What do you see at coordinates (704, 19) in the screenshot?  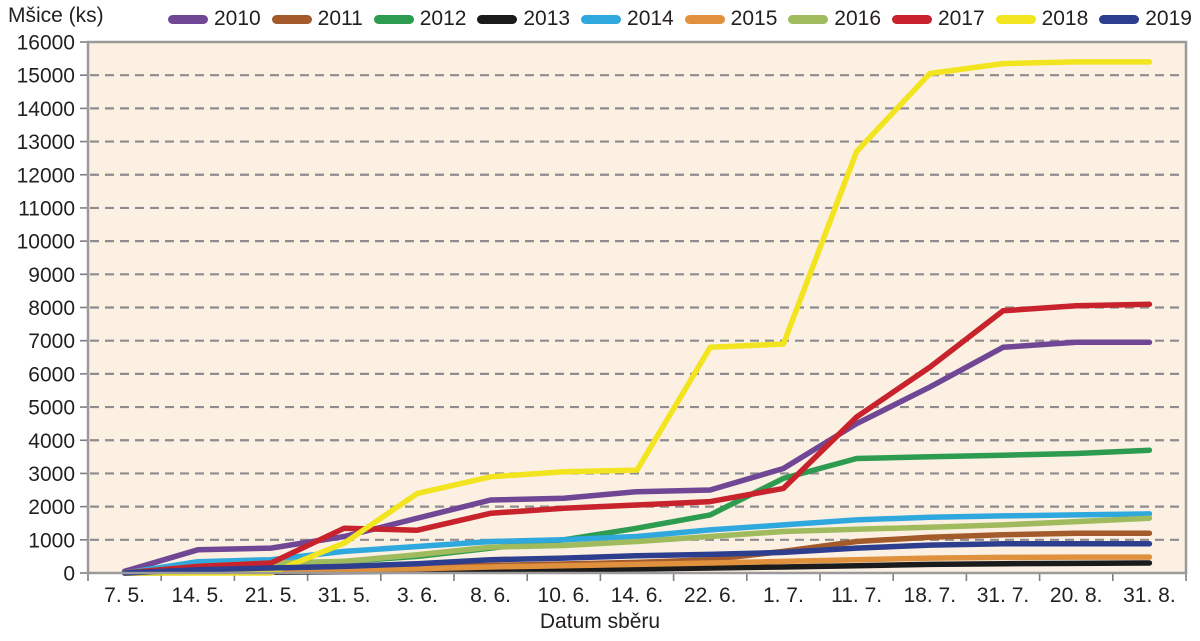 I see `legend-swatch-2015` at bounding box center [704, 19].